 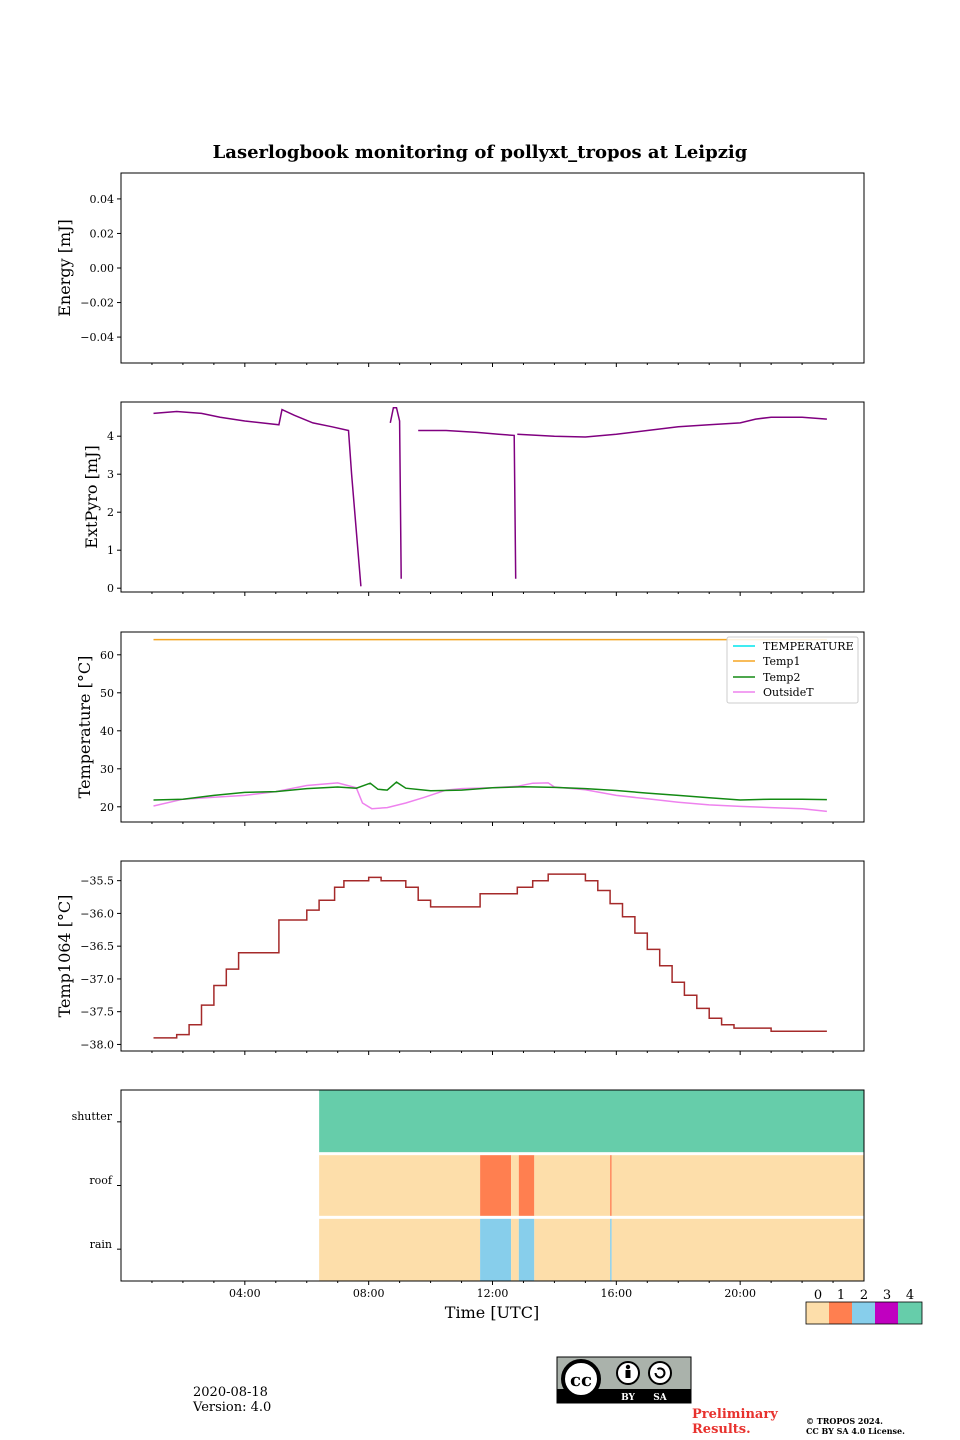 I want to click on xtick-label: 12:00, so click(x=493, y=1293).